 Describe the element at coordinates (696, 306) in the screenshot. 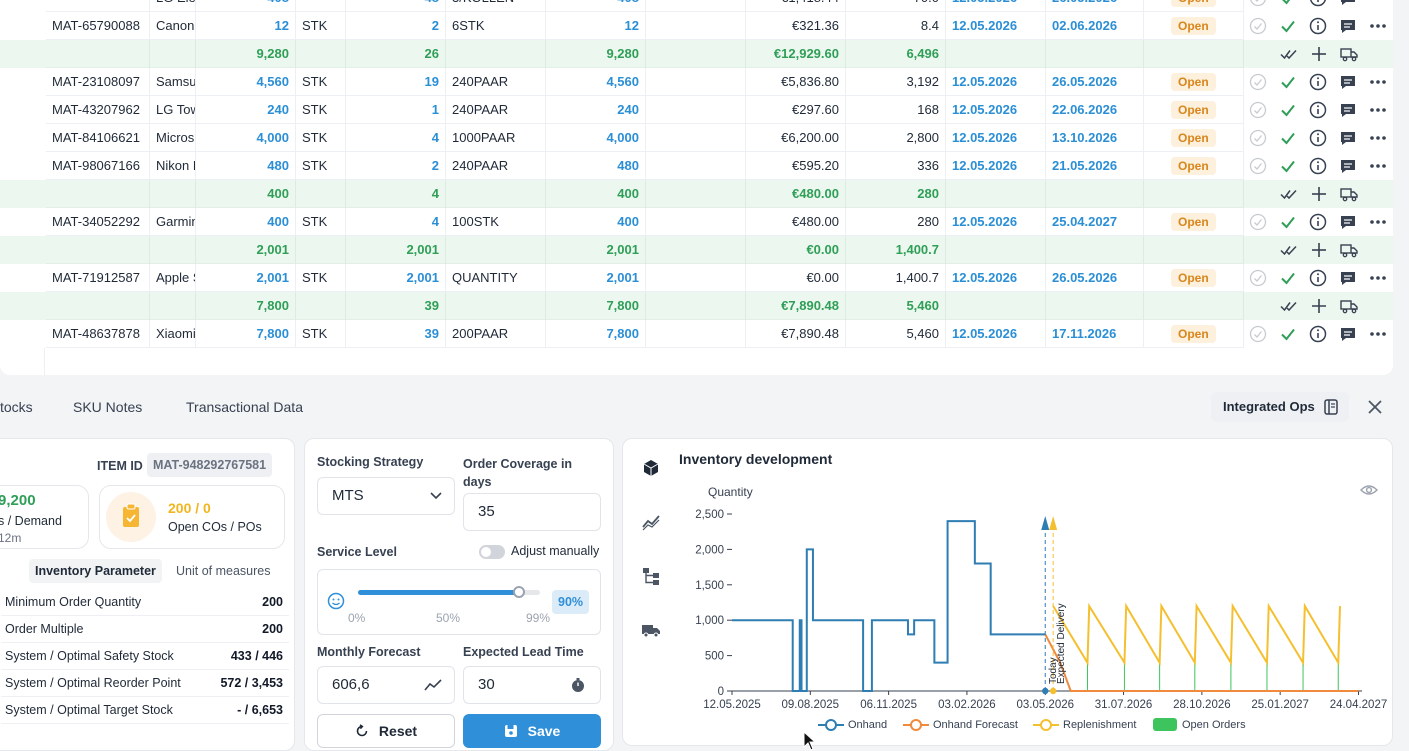

I see `group-total-row: 7,800 39 7,800 €7,890.48 5,460` at that location.